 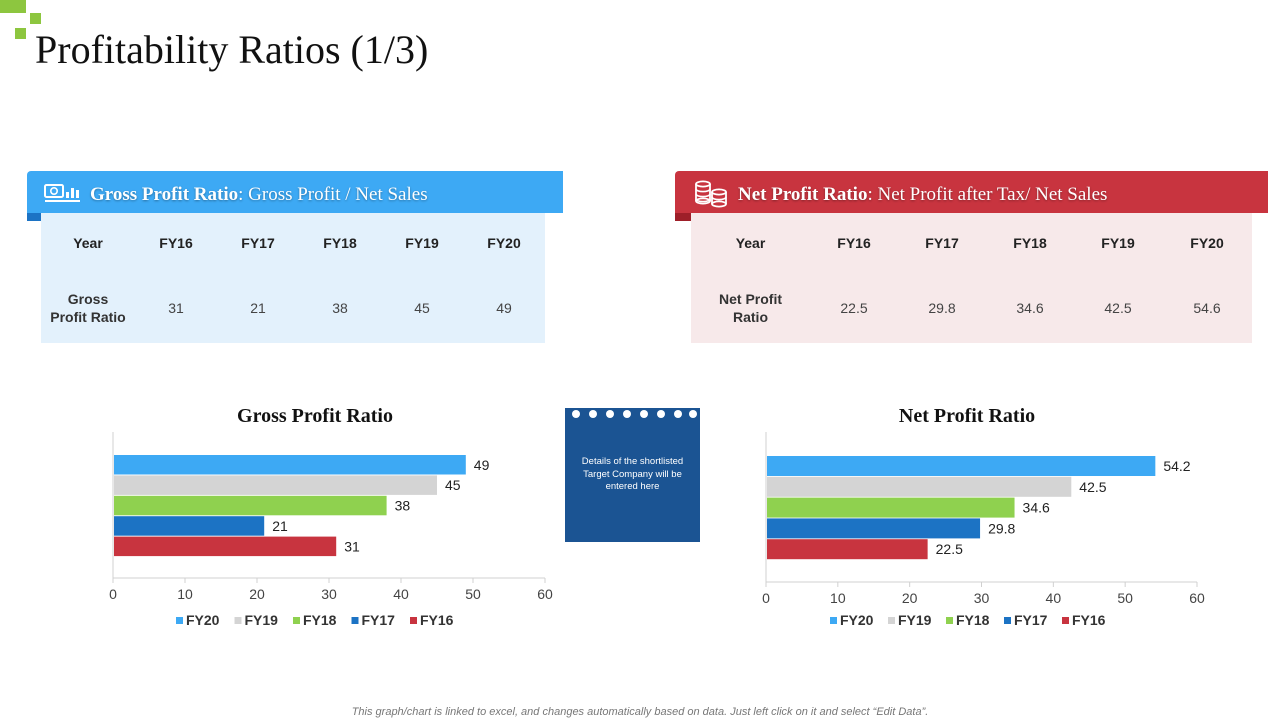 What do you see at coordinates (854, 308) in the screenshot?
I see `net-value-fy16: 22.5` at bounding box center [854, 308].